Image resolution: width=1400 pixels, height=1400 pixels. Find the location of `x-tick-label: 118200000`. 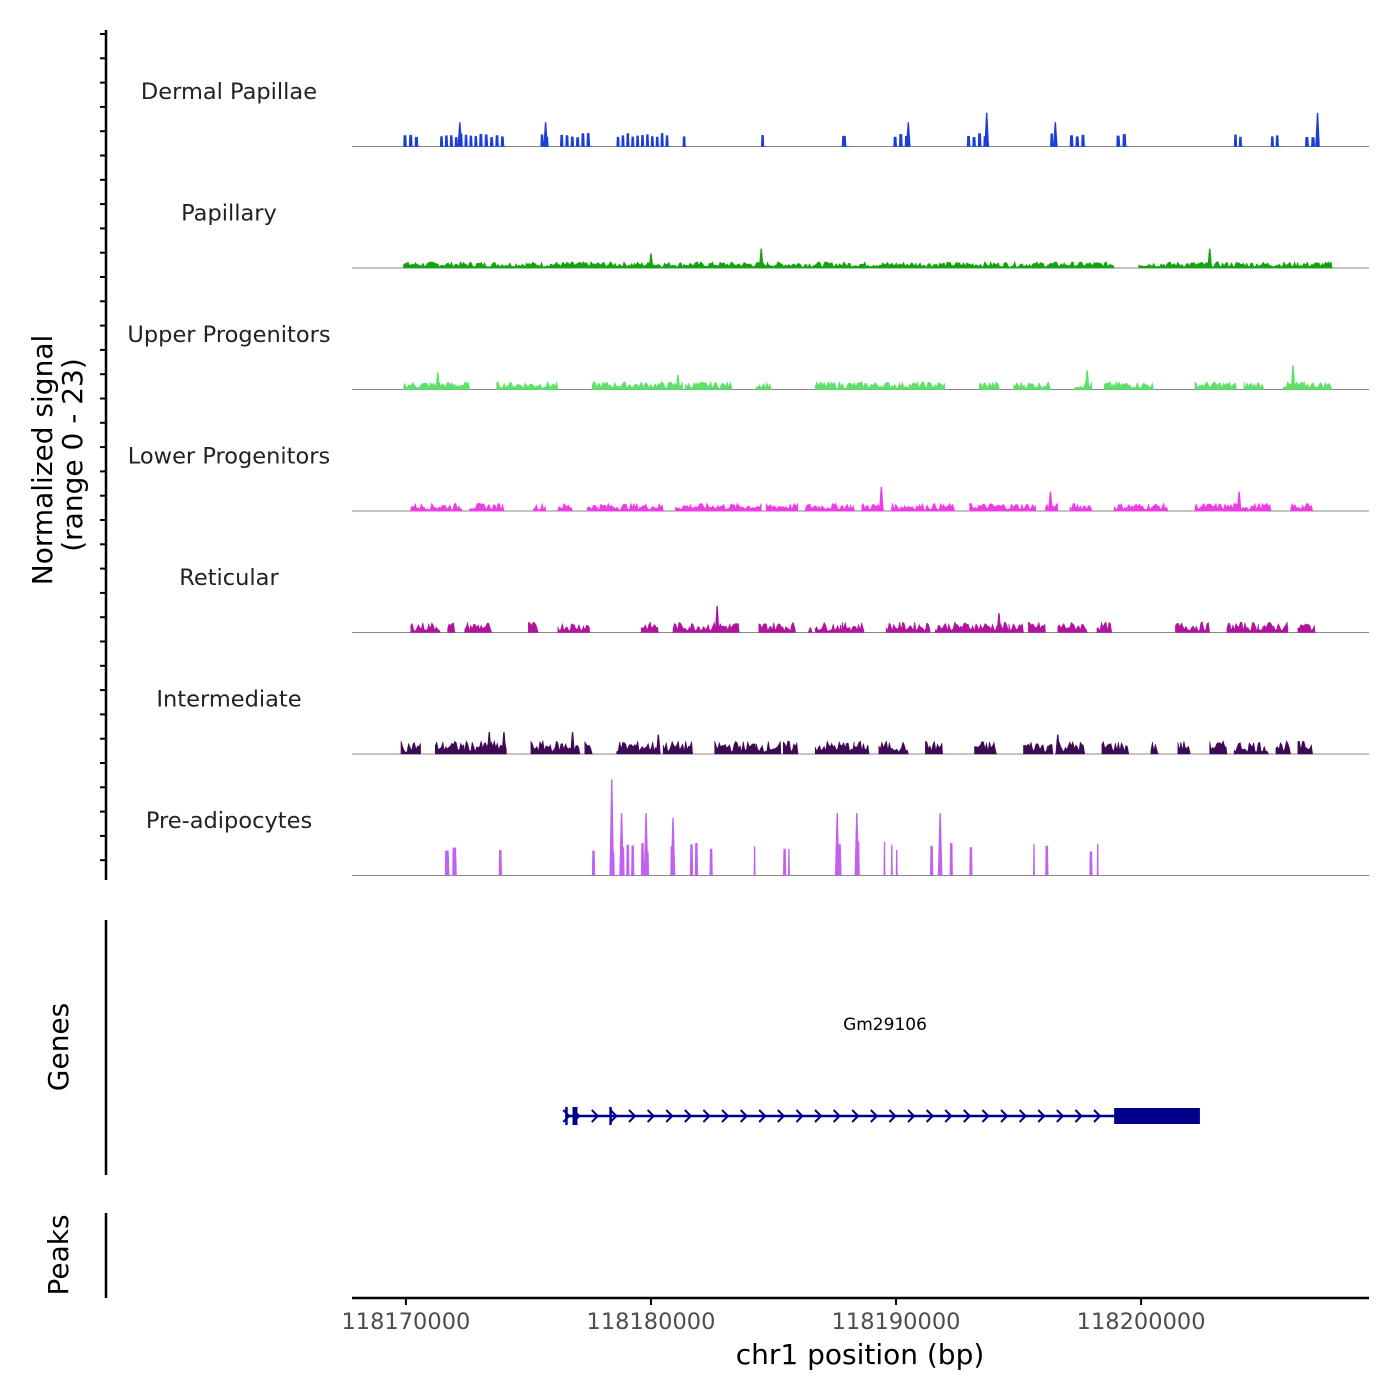

x-tick-label: 118200000 is located at coordinates (1141, 1322).